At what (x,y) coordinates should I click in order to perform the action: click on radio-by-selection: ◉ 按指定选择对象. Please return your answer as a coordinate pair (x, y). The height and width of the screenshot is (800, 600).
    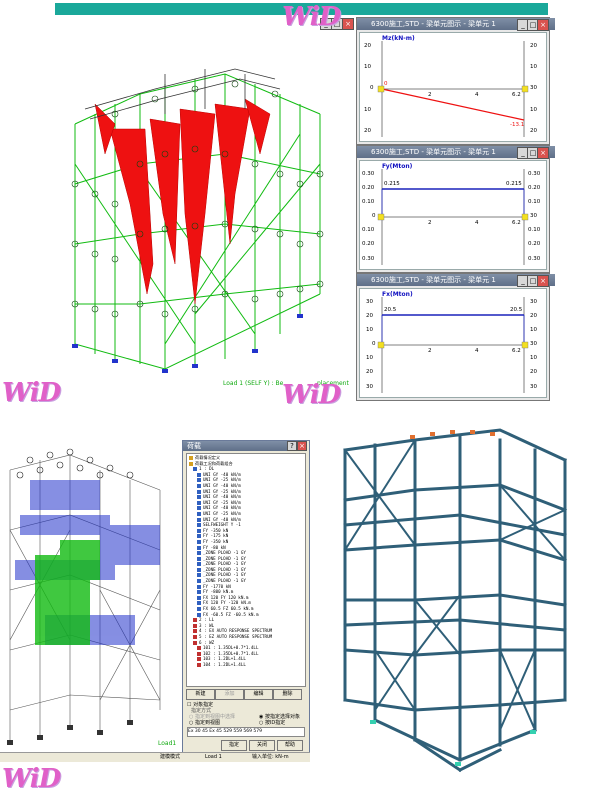
    Looking at the image, I should click on (279, 717).